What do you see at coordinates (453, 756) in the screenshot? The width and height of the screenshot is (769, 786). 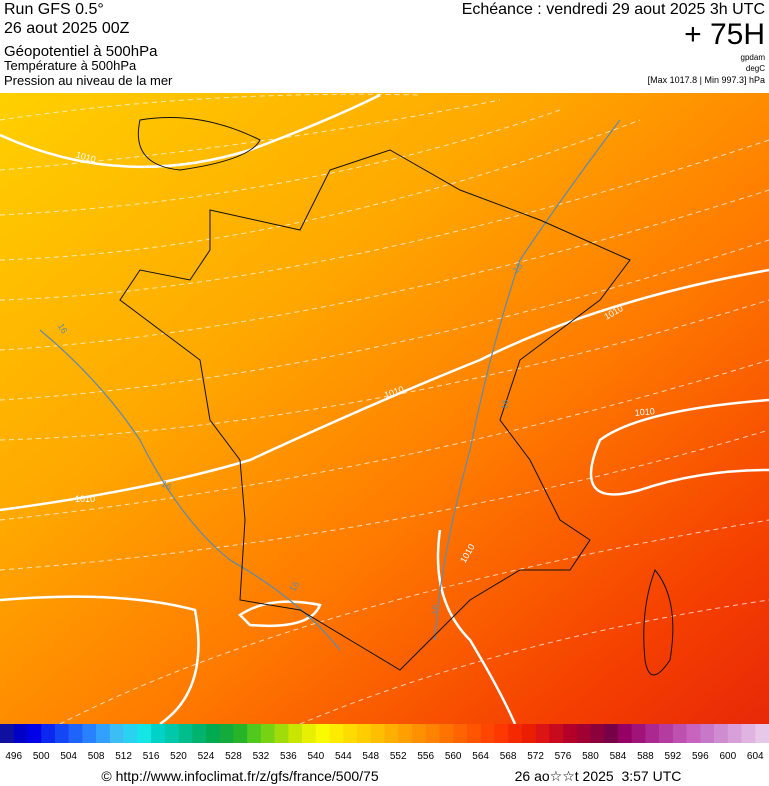 I see `colorbar-label: 560` at bounding box center [453, 756].